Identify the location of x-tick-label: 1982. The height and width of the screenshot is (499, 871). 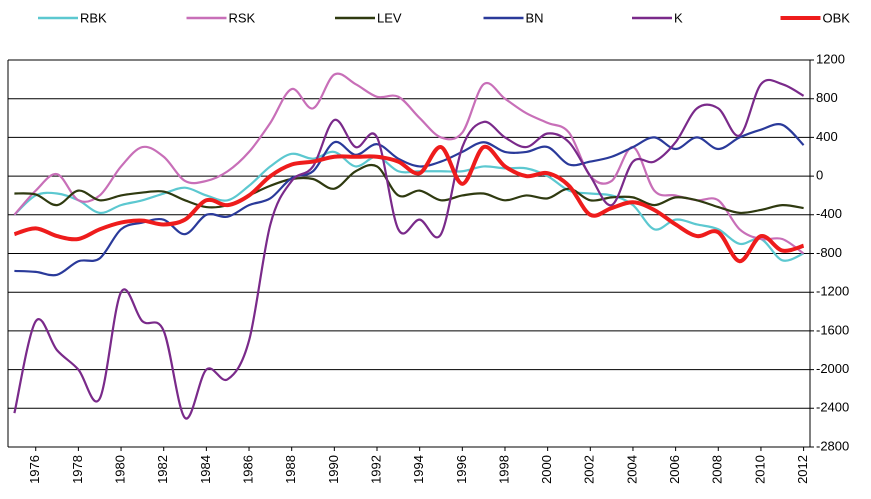
(162, 469).